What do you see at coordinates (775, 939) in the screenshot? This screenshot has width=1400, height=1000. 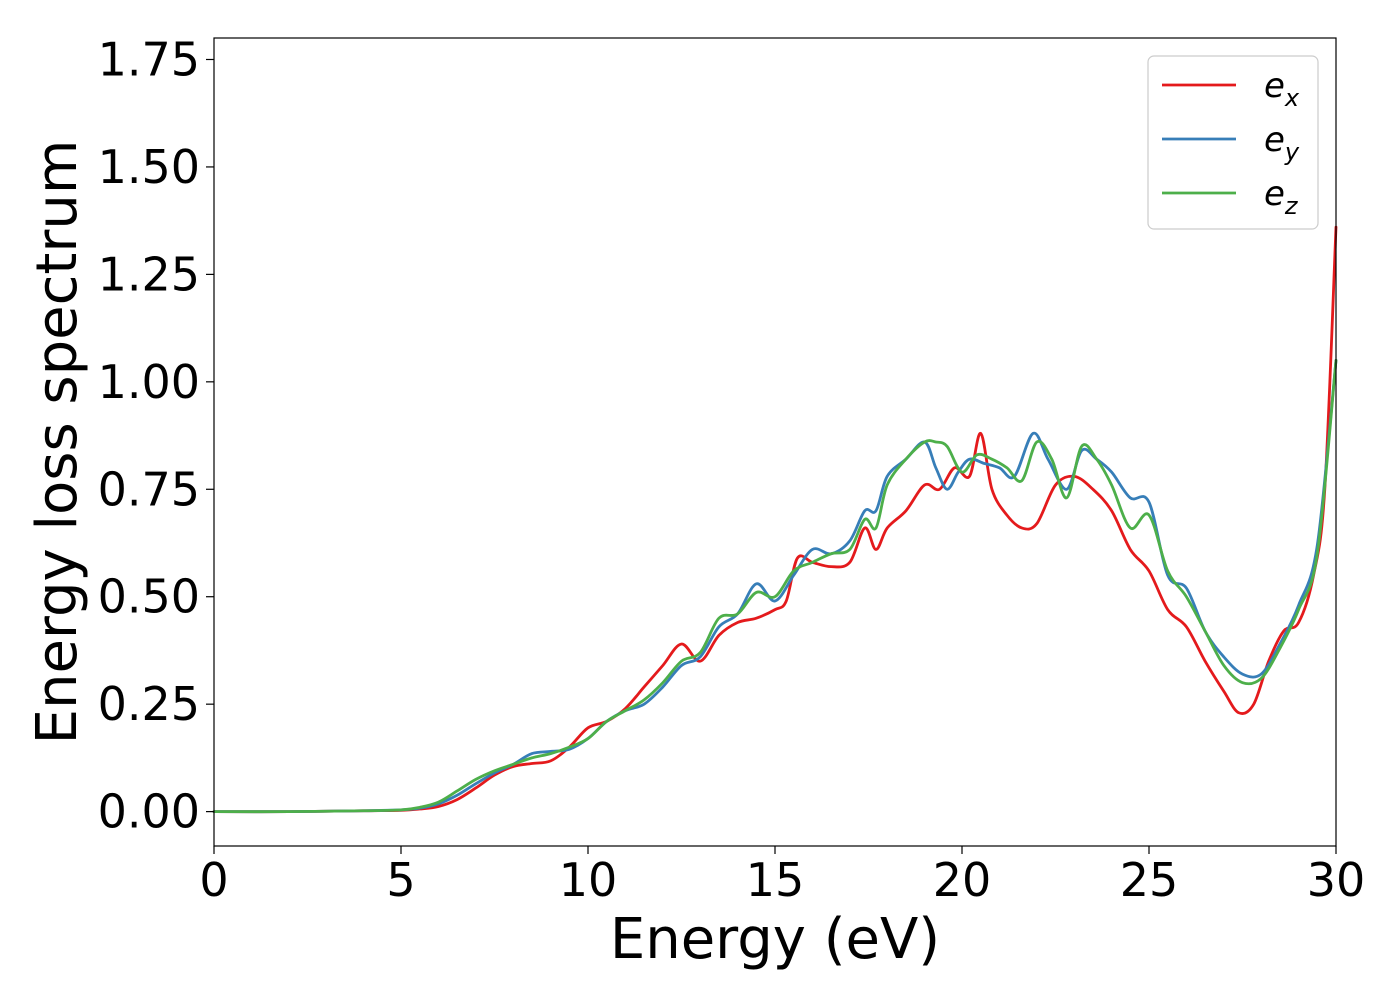 I see `x-axis-title: Energy (eV)` at bounding box center [775, 939].